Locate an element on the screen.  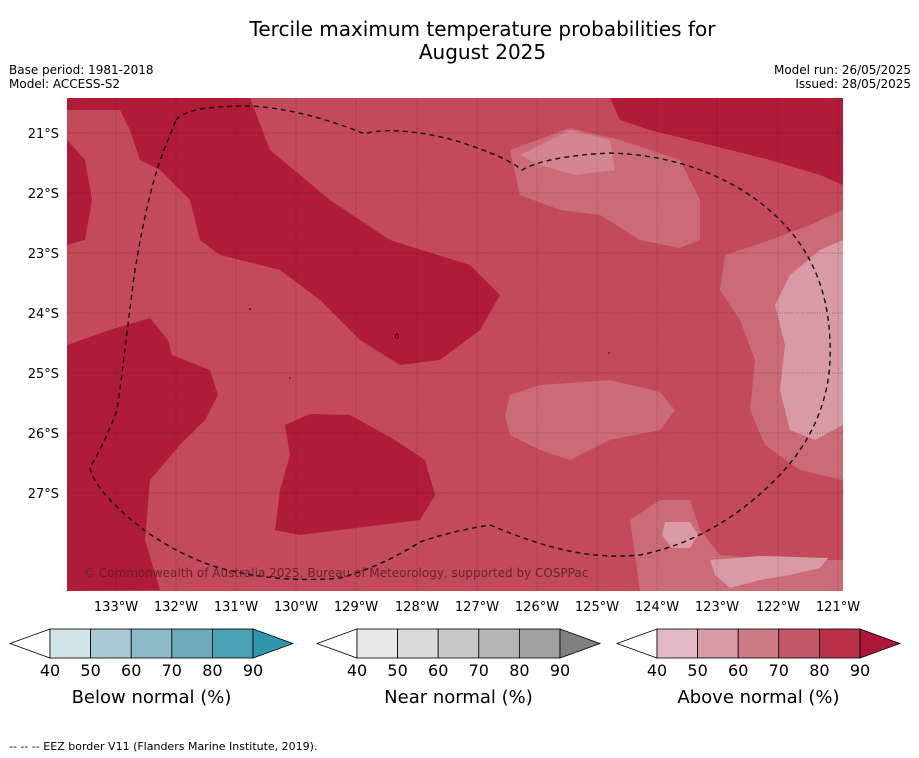
title-line-2: August 2025 is located at coordinates (482, 52).